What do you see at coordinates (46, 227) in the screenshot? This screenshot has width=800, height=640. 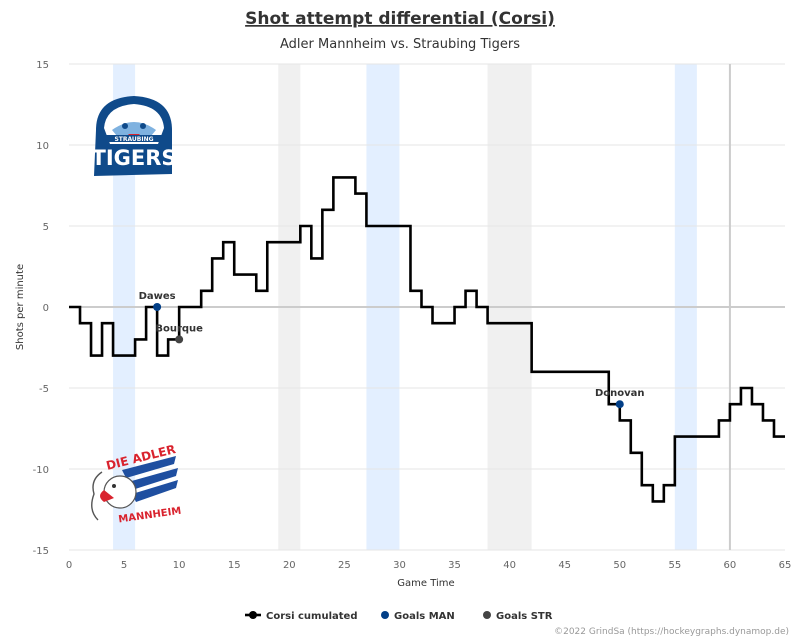 I see `y-tick-label-5: 5` at bounding box center [46, 227].